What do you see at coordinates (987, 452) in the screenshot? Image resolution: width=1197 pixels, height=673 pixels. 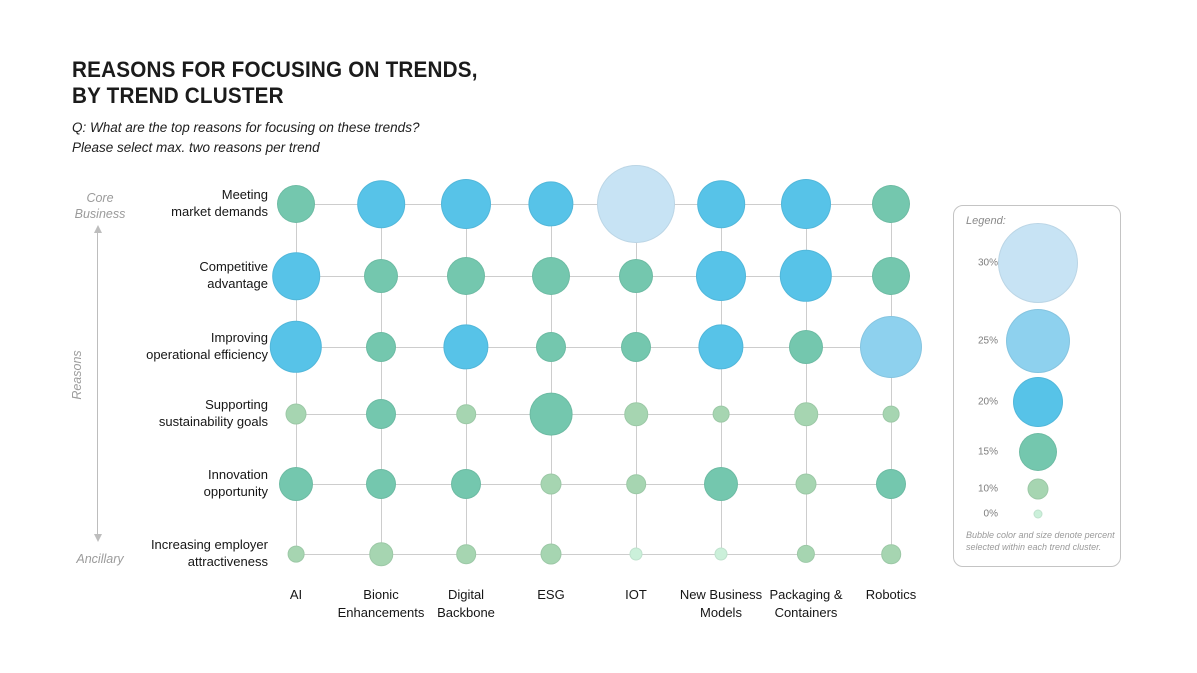 I see `legend-pct-label: 15%` at bounding box center [987, 452].